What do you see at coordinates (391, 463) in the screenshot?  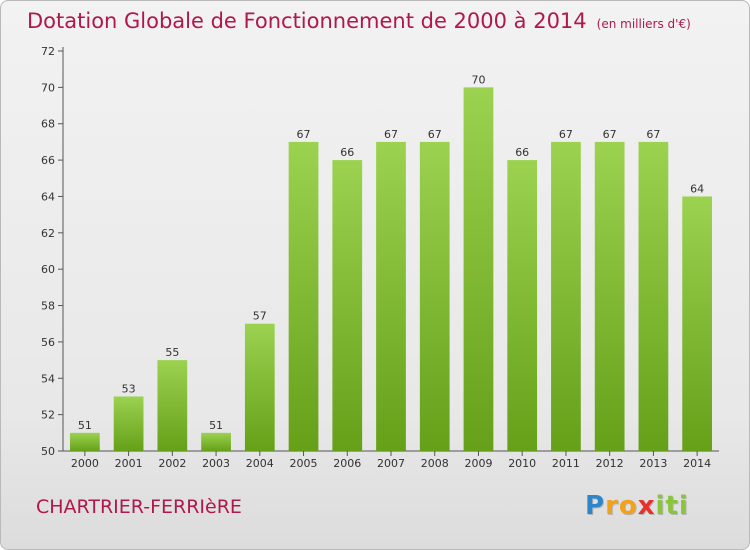 I see `x-tick-label: 2007` at bounding box center [391, 463].